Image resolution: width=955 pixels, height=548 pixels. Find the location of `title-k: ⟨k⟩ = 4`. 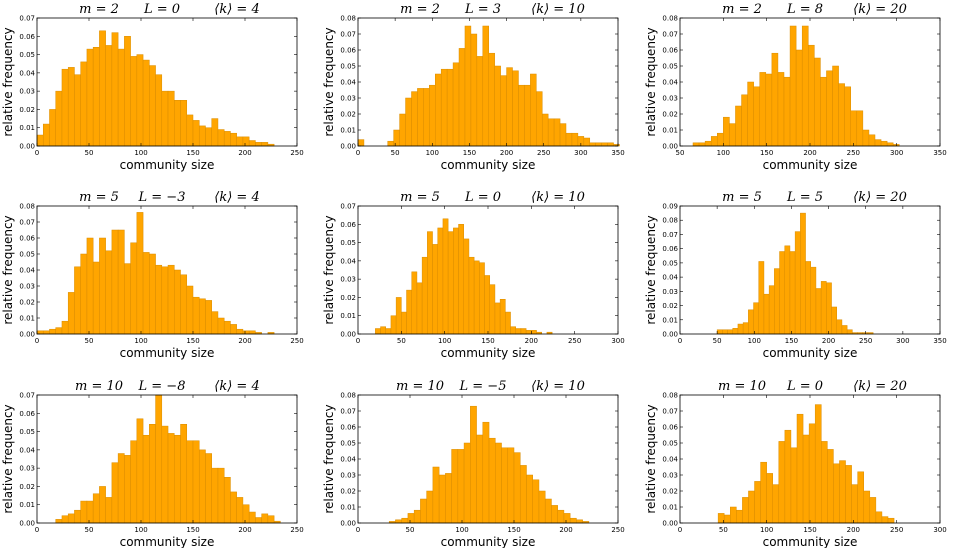

title-k: ⟨k⟩ = 4 is located at coordinates (236, 386).